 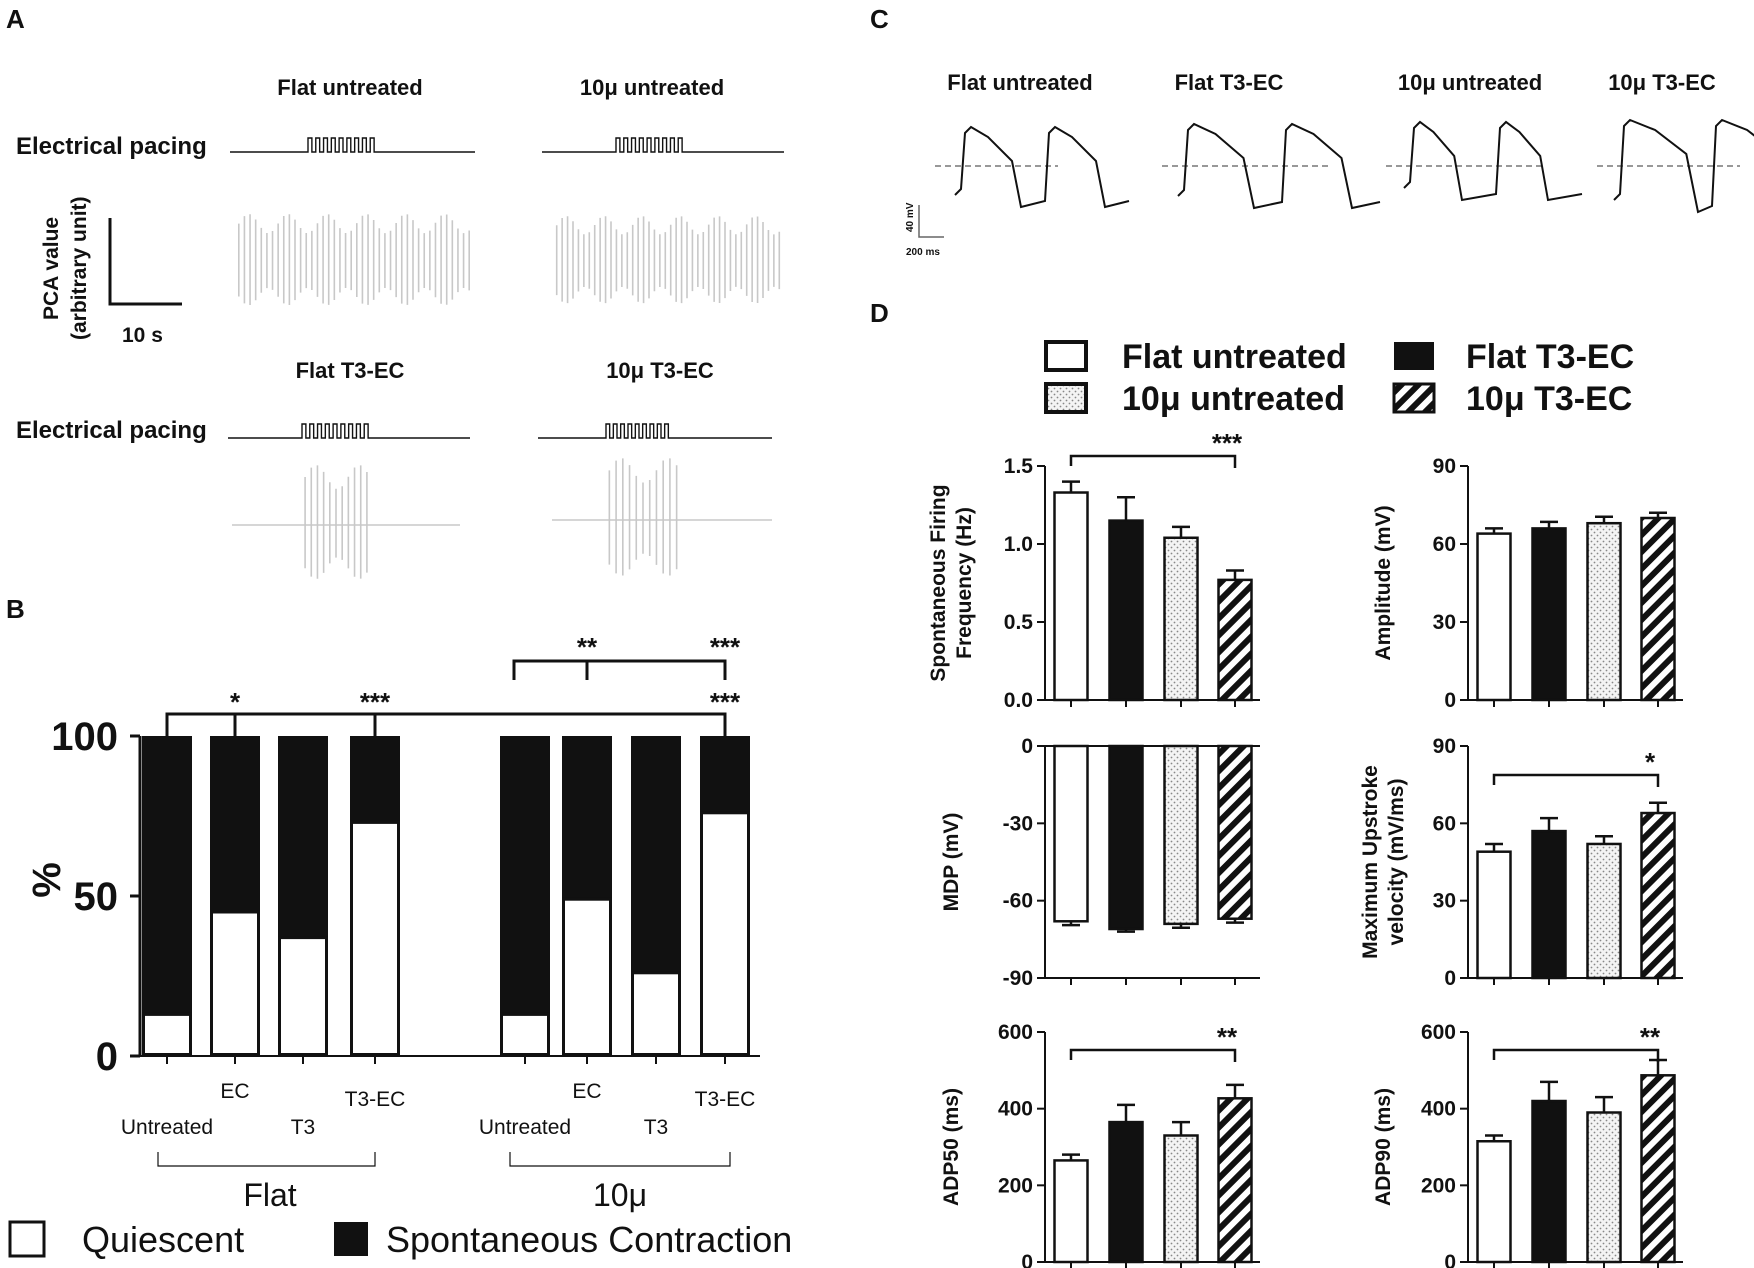 I want to click on b-bracket-main, so click(x=446, y=724).